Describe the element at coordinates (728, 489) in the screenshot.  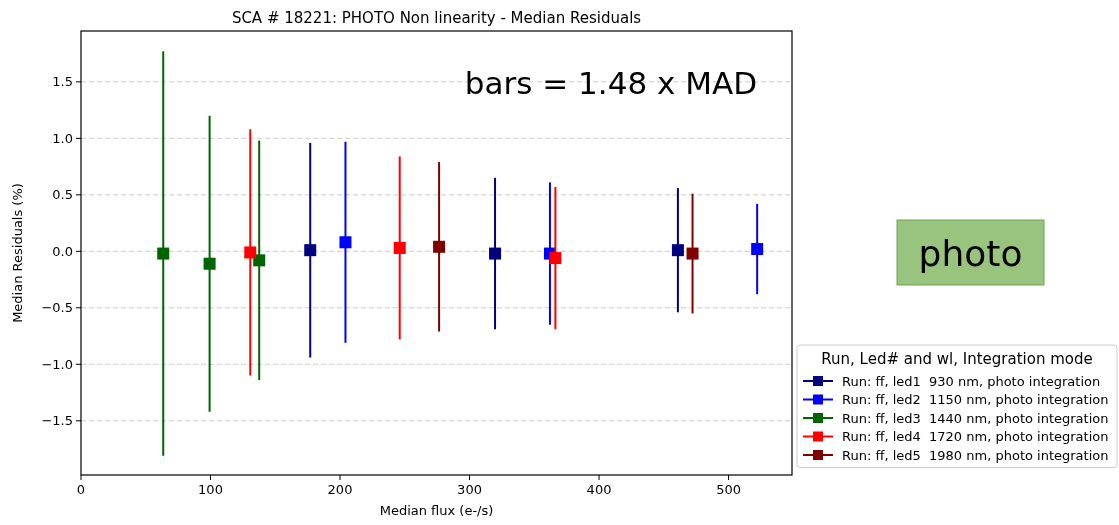
I see `x-tick-label: 500` at that location.